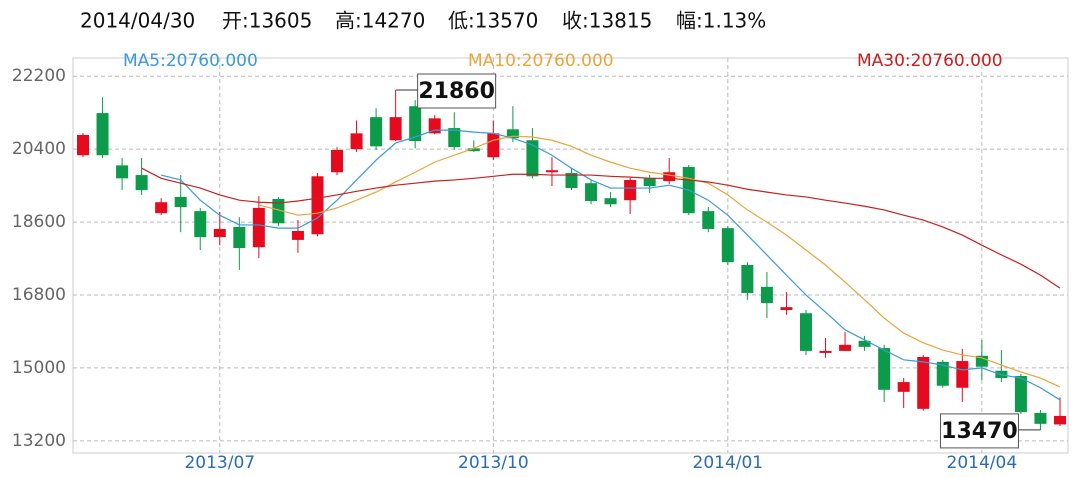 This screenshot has width=1078, height=477. What do you see at coordinates (982, 463) in the screenshot?
I see `x-tick-label: 2014/04` at bounding box center [982, 463].